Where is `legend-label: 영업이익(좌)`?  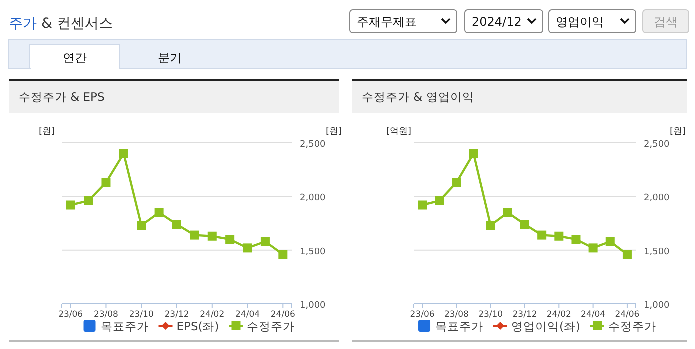
legend-label: 영업이익(좌) is located at coordinates (546, 327).